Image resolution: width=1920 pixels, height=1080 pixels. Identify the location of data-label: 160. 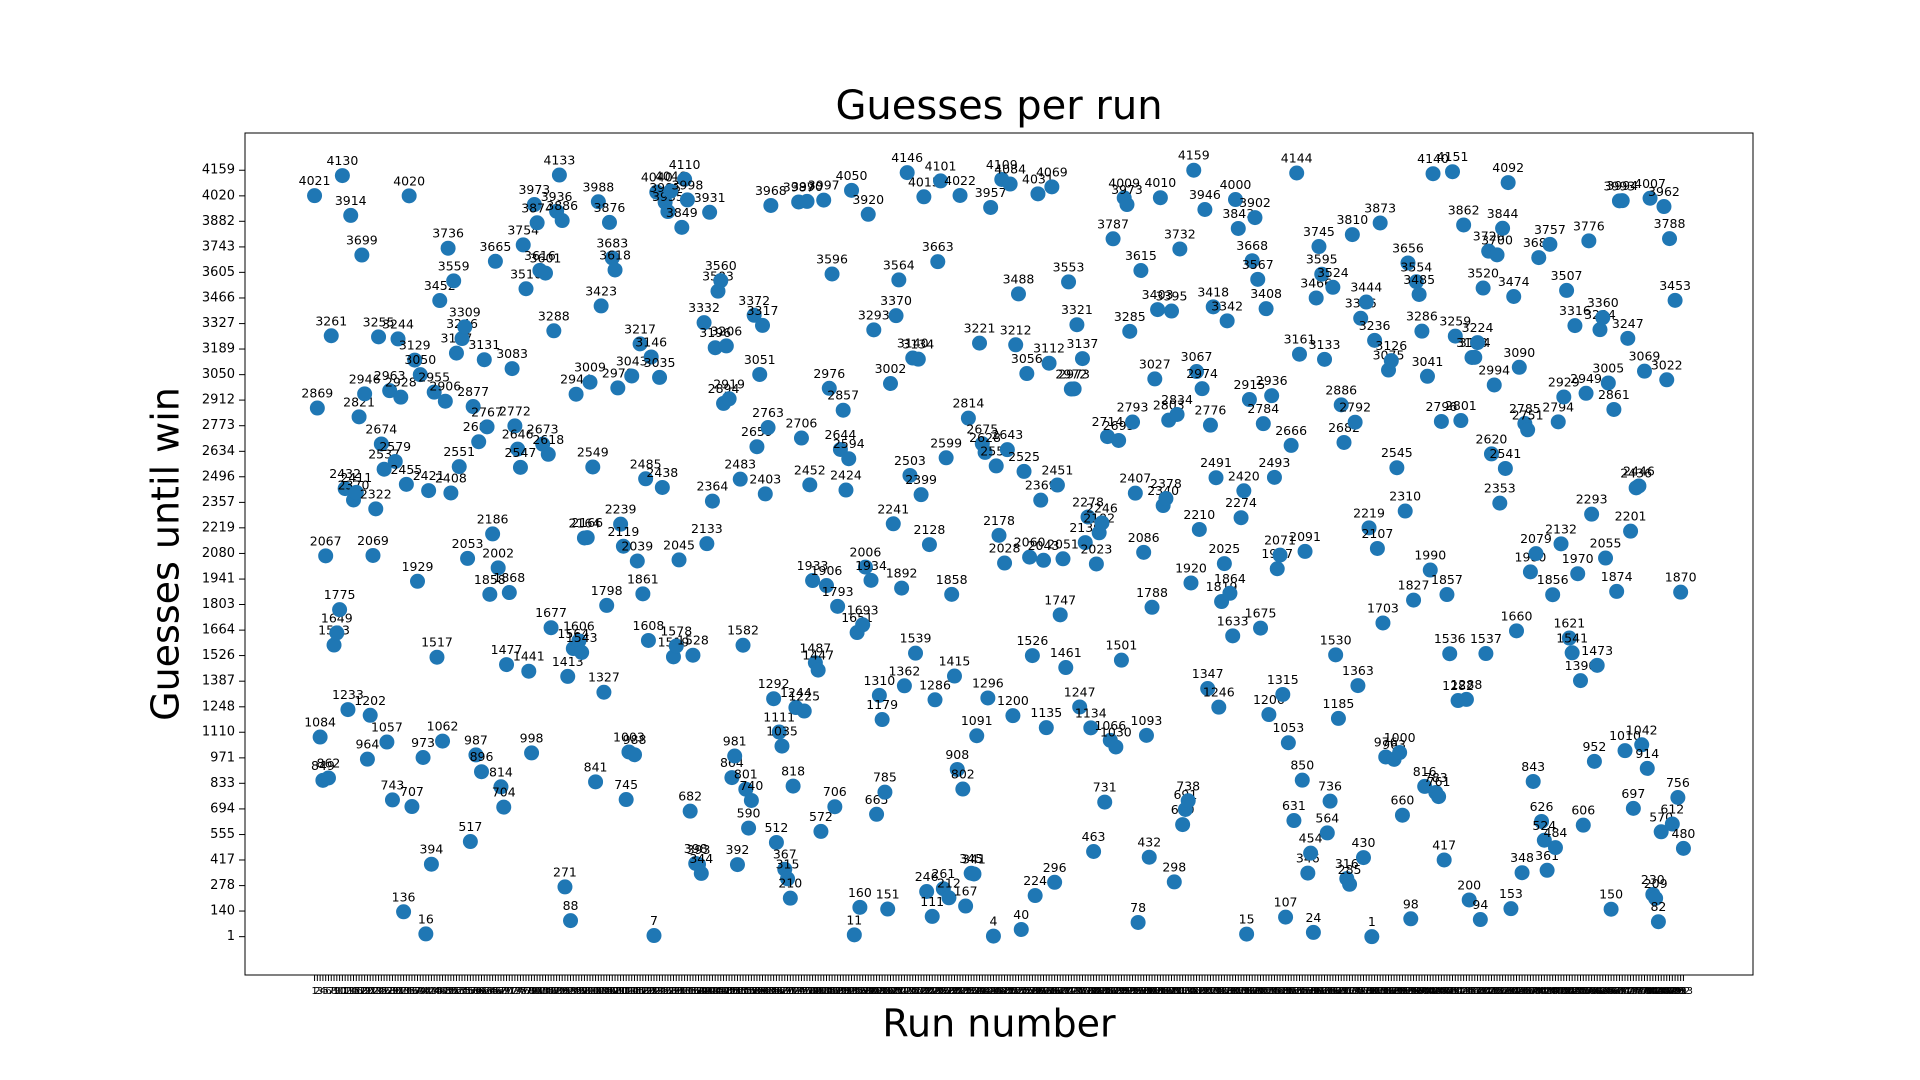
(860, 892).